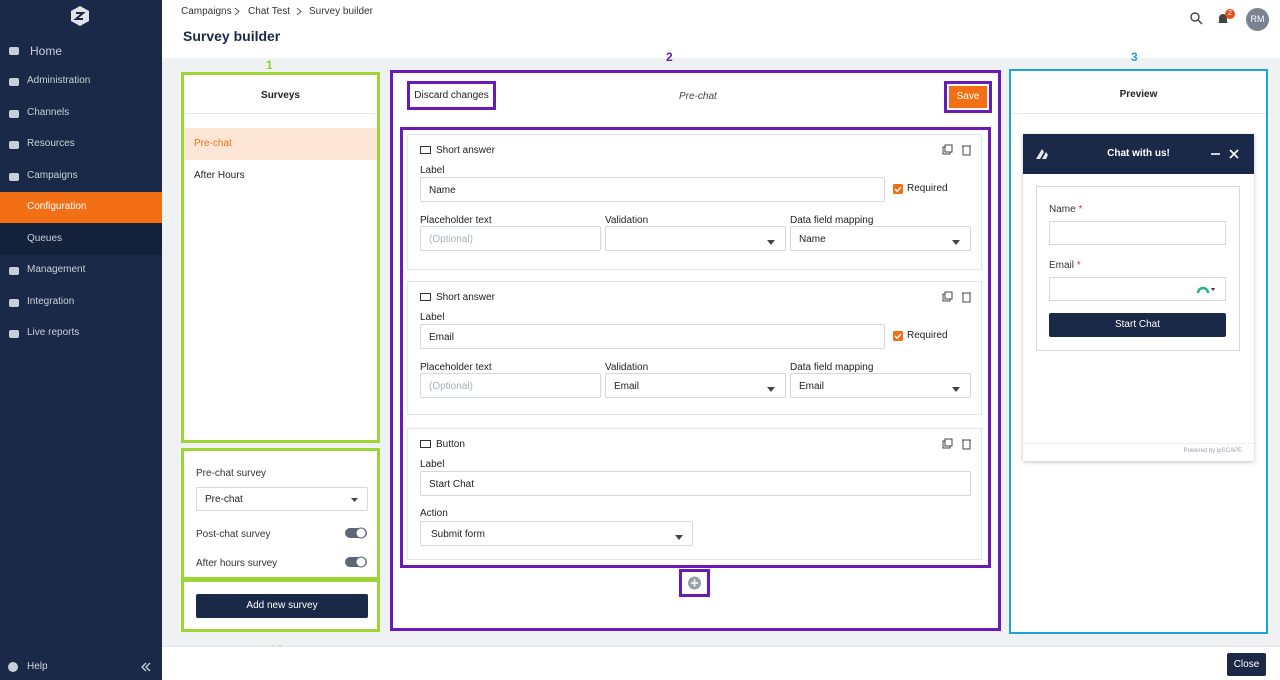 This screenshot has height=680, width=1280. What do you see at coordinates (1196, 18) in the screenshot?
I see `search-icon` at bounding box center [1196, 18].